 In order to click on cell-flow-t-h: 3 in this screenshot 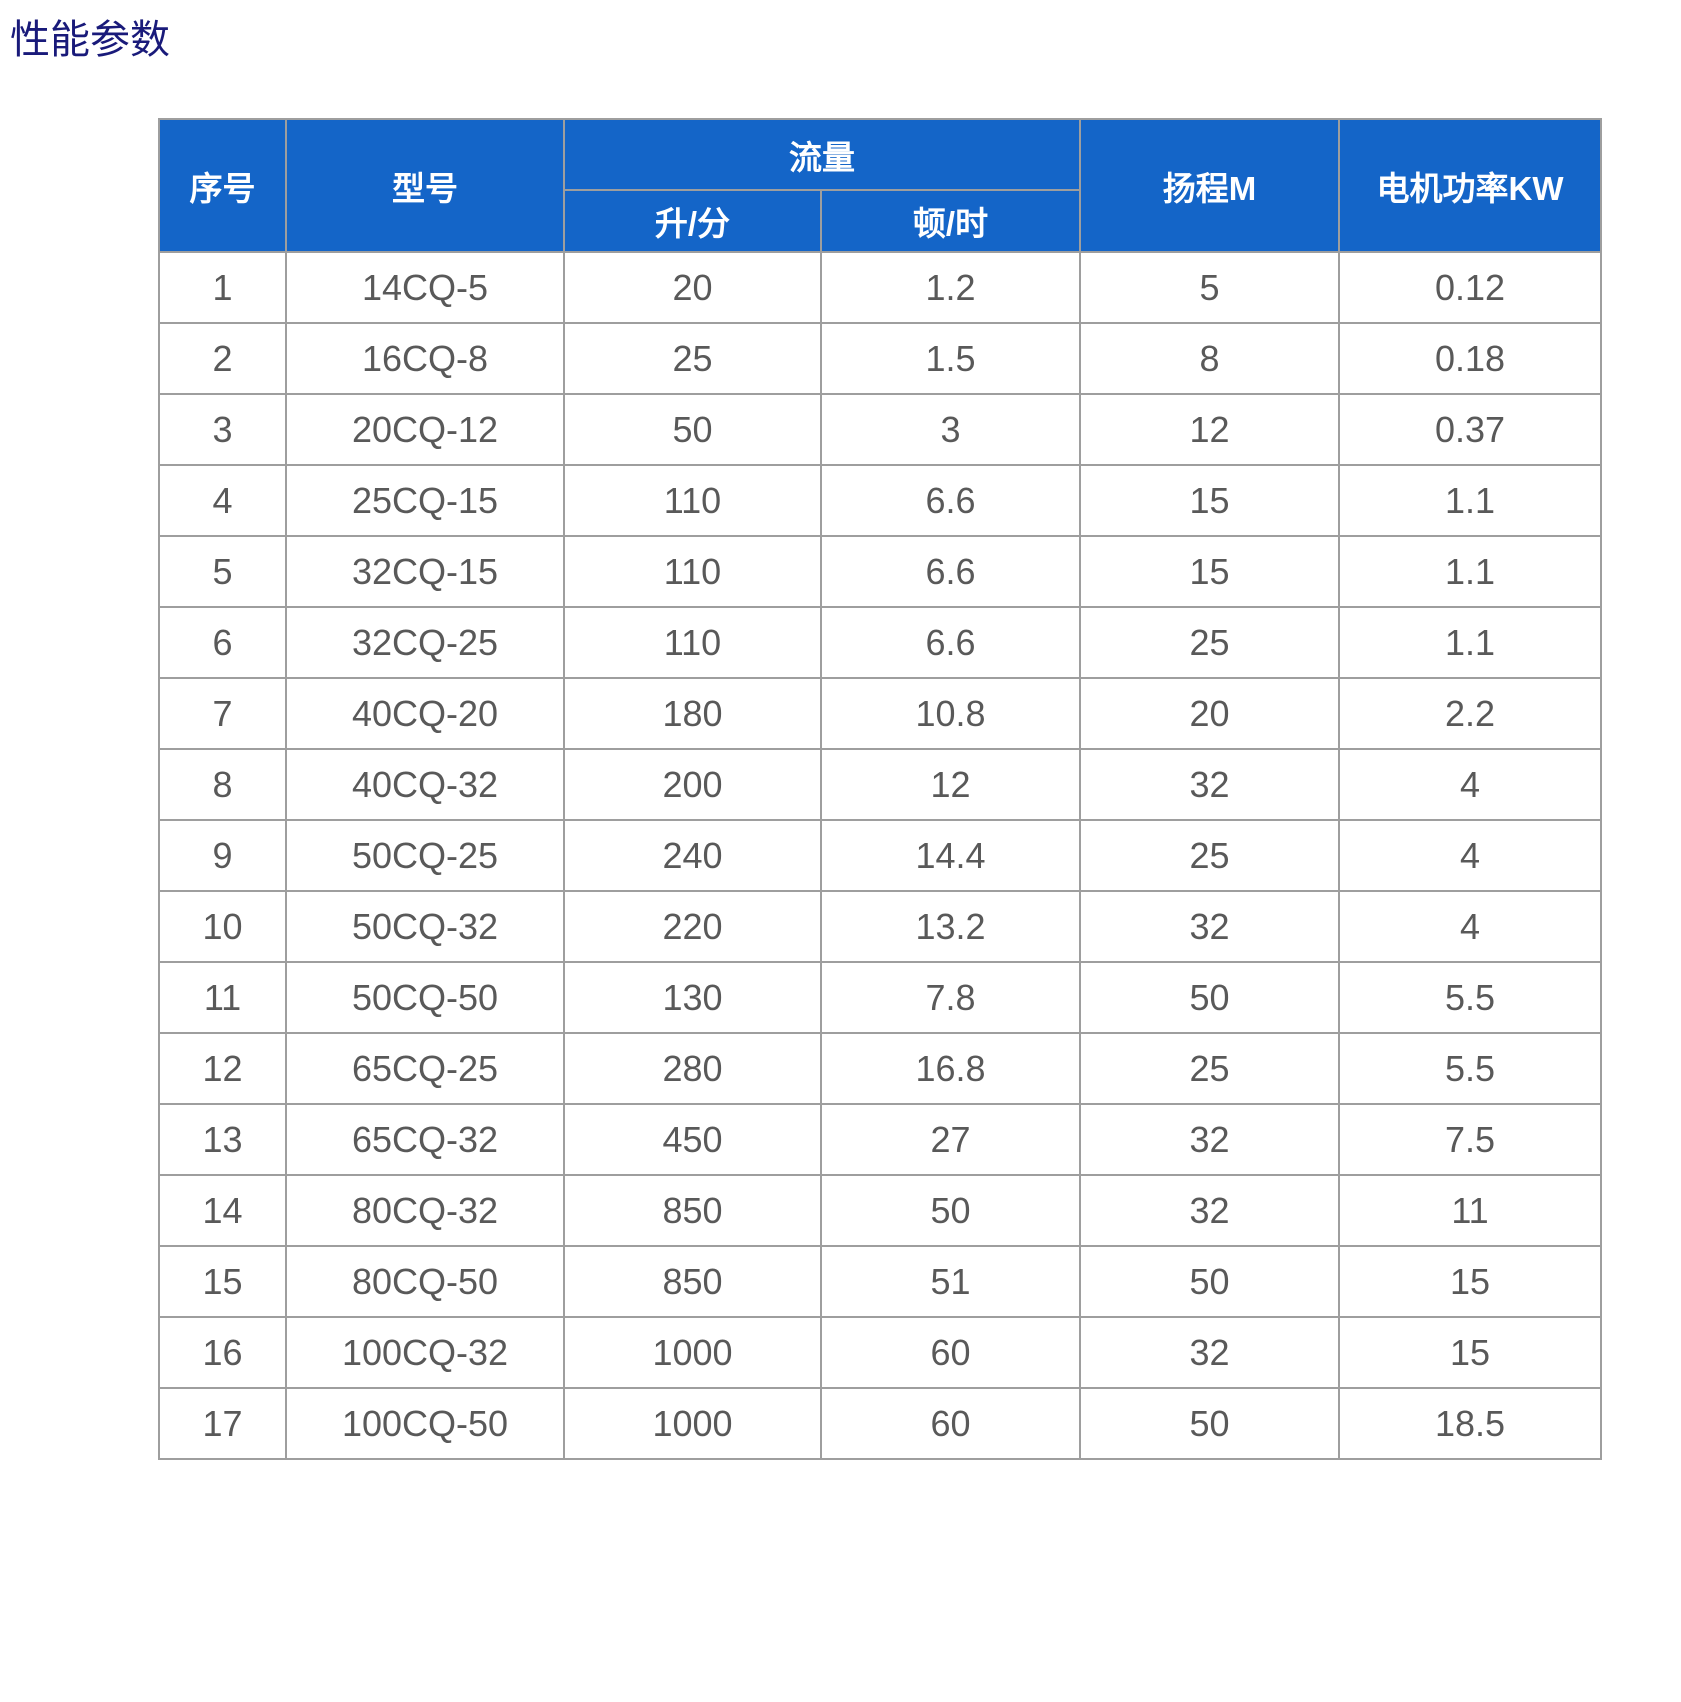, I will do `click(950, 429)`.